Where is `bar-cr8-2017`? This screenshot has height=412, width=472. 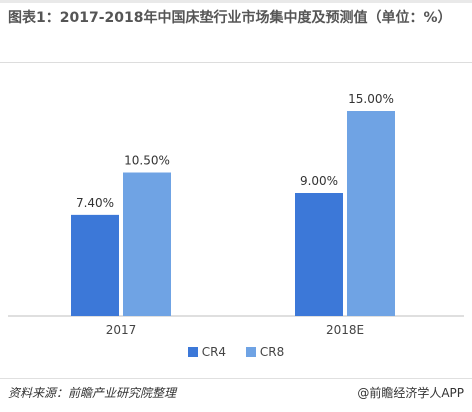
bar-cr8-2017 is located at coordinates (147, 244).